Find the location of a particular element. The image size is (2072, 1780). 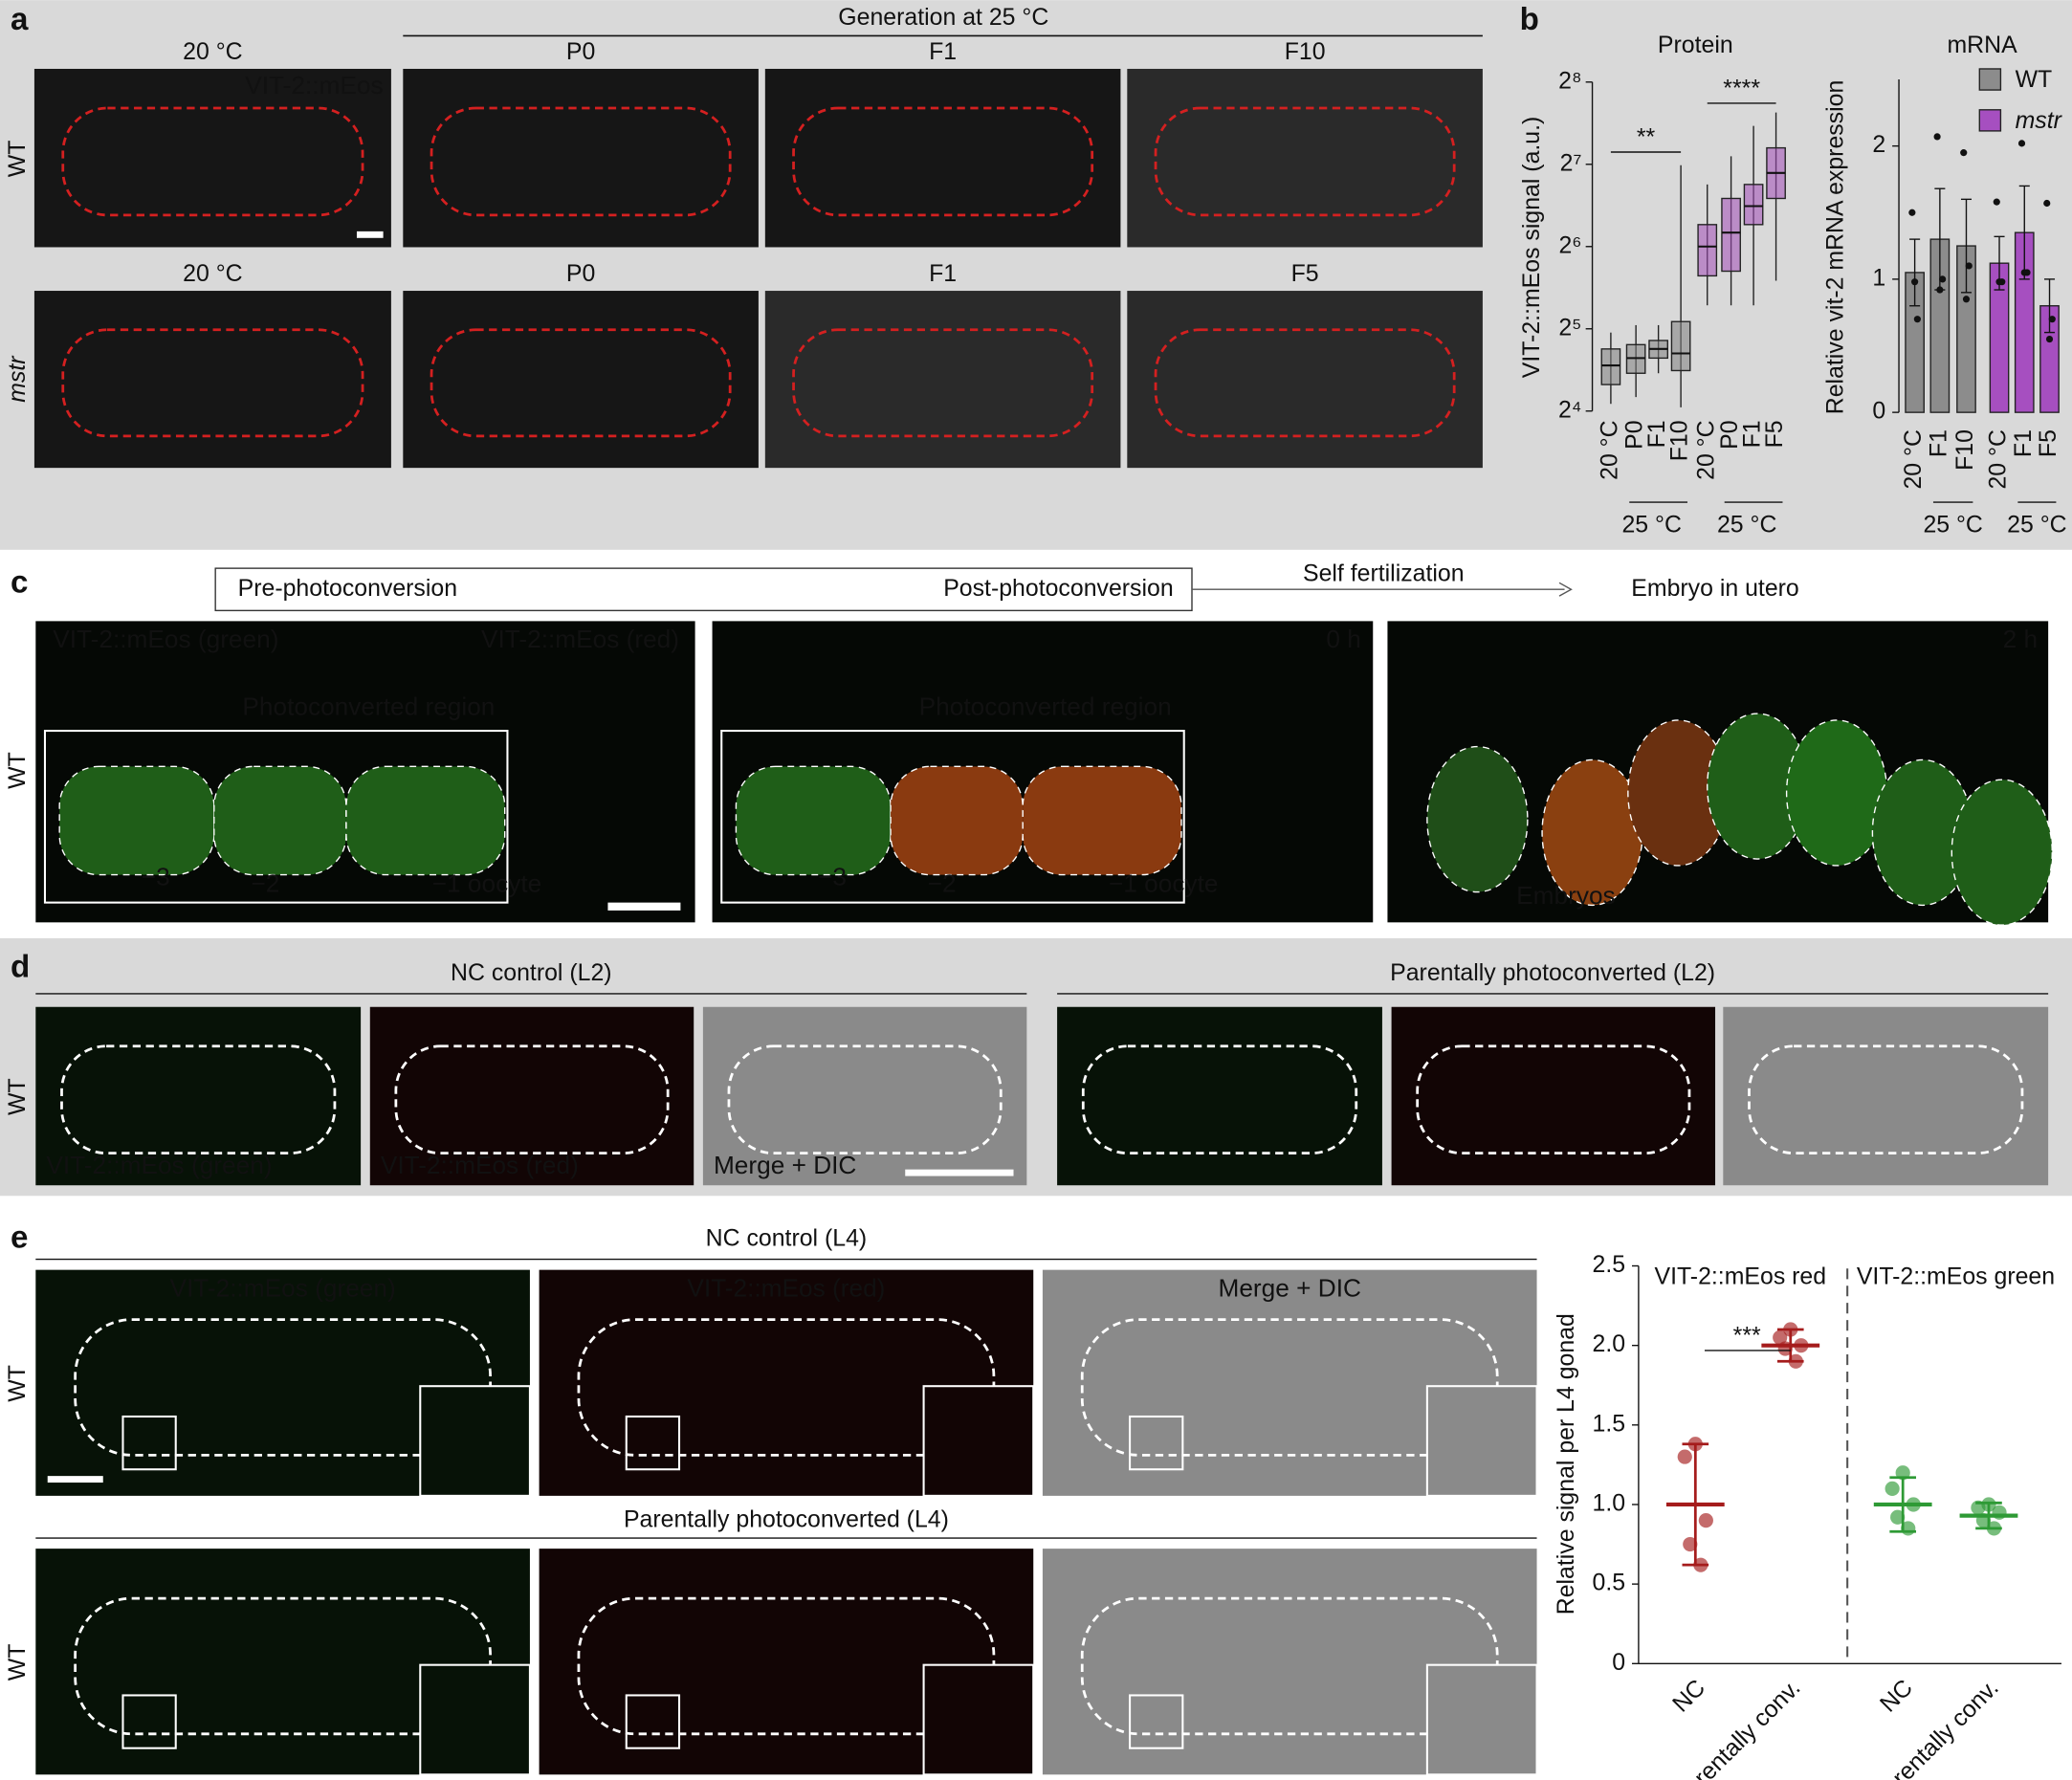

column-label: F5 is located at coordinates (1305, 273).